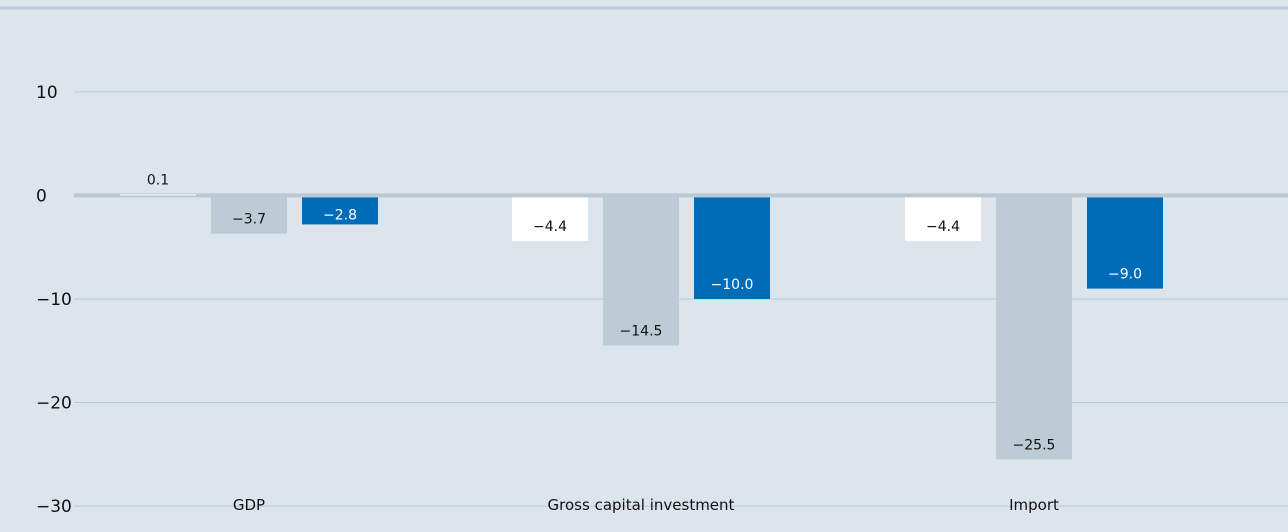  What do you see at coordinates (249, 505) in the screenshot?
I see `category-label: GDP` at bounding box center [249, 505].